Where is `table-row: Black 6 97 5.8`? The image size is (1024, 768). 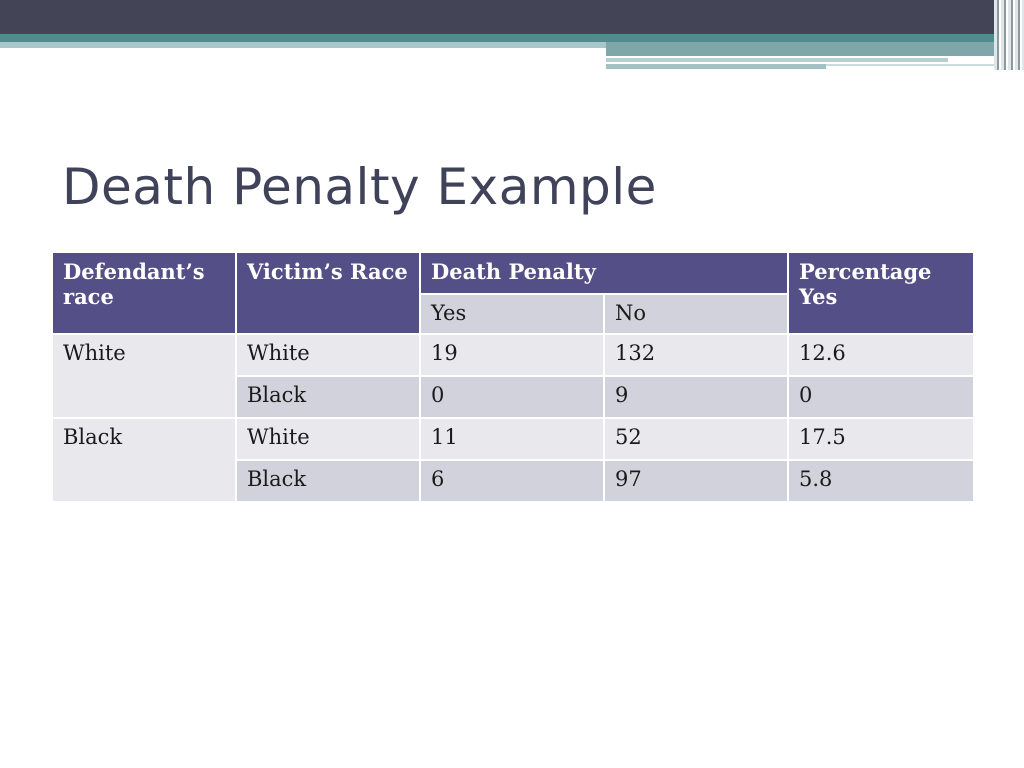
table-row: Black 6 97 5.8 is located at coordinates (513, 481).